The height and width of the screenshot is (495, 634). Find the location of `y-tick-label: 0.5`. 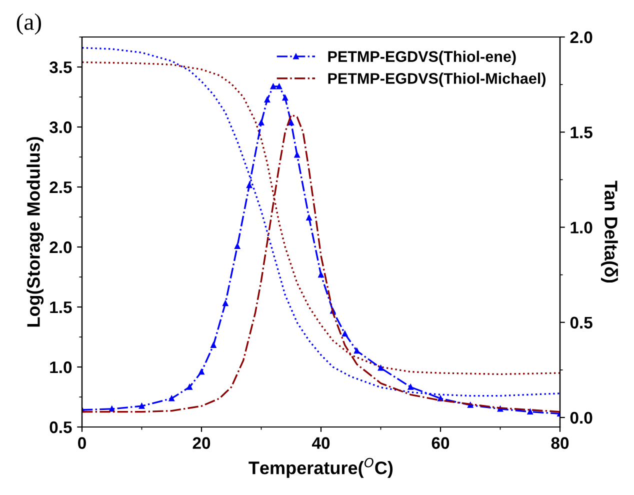

y-tick-label: 0.5 is located at coordinates (61, 427).